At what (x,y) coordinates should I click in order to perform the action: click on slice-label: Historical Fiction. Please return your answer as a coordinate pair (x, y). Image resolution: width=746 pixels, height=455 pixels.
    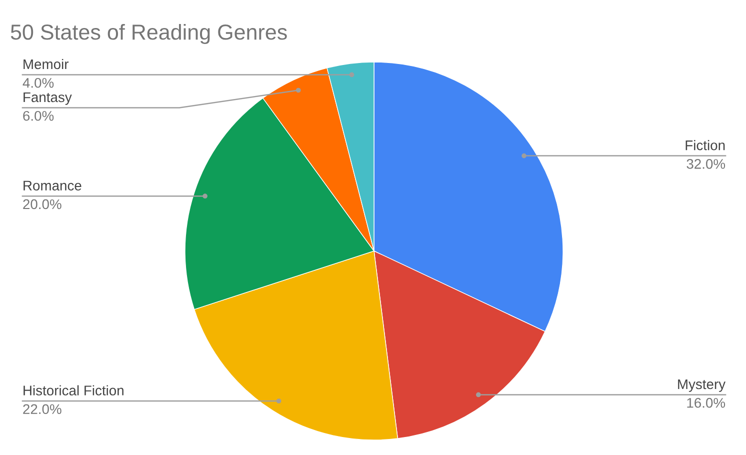
    Looking at the image, I should click on (74, 390).